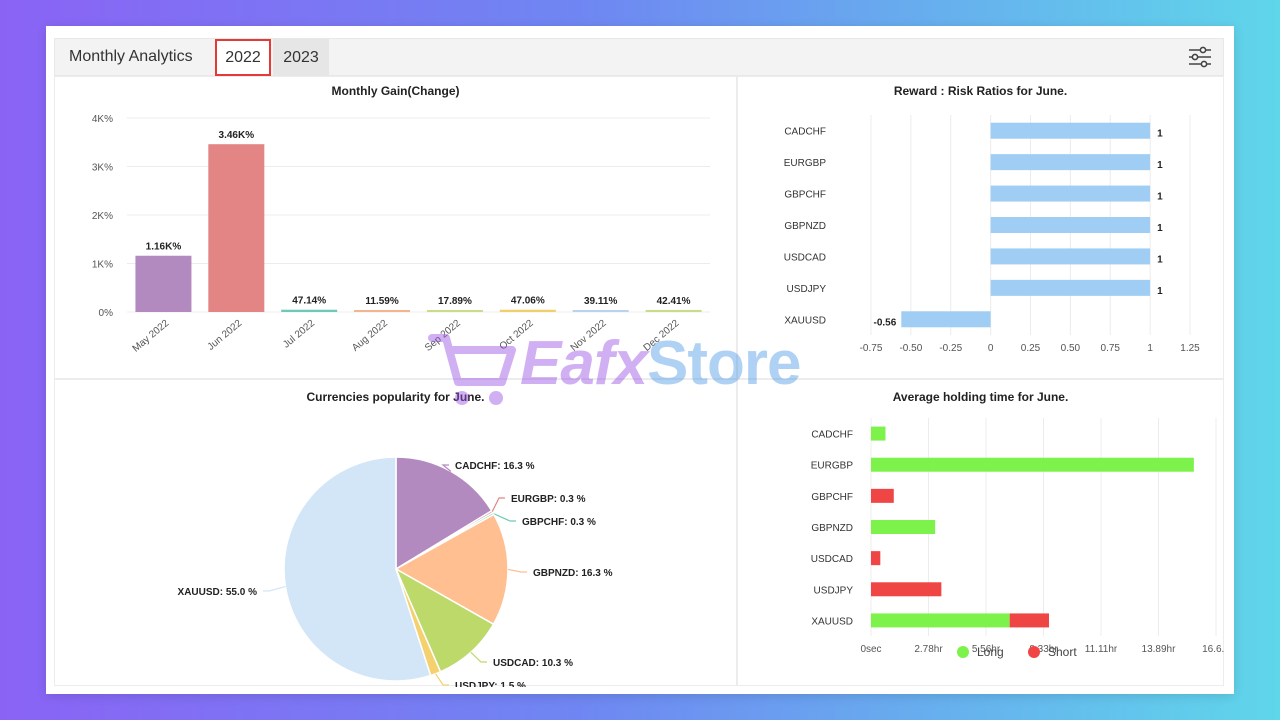 Image resolution: width=1280 pixels, height=720 pixels. I want to click on x-tick-label: 13.89hr, so click(1159, 649).